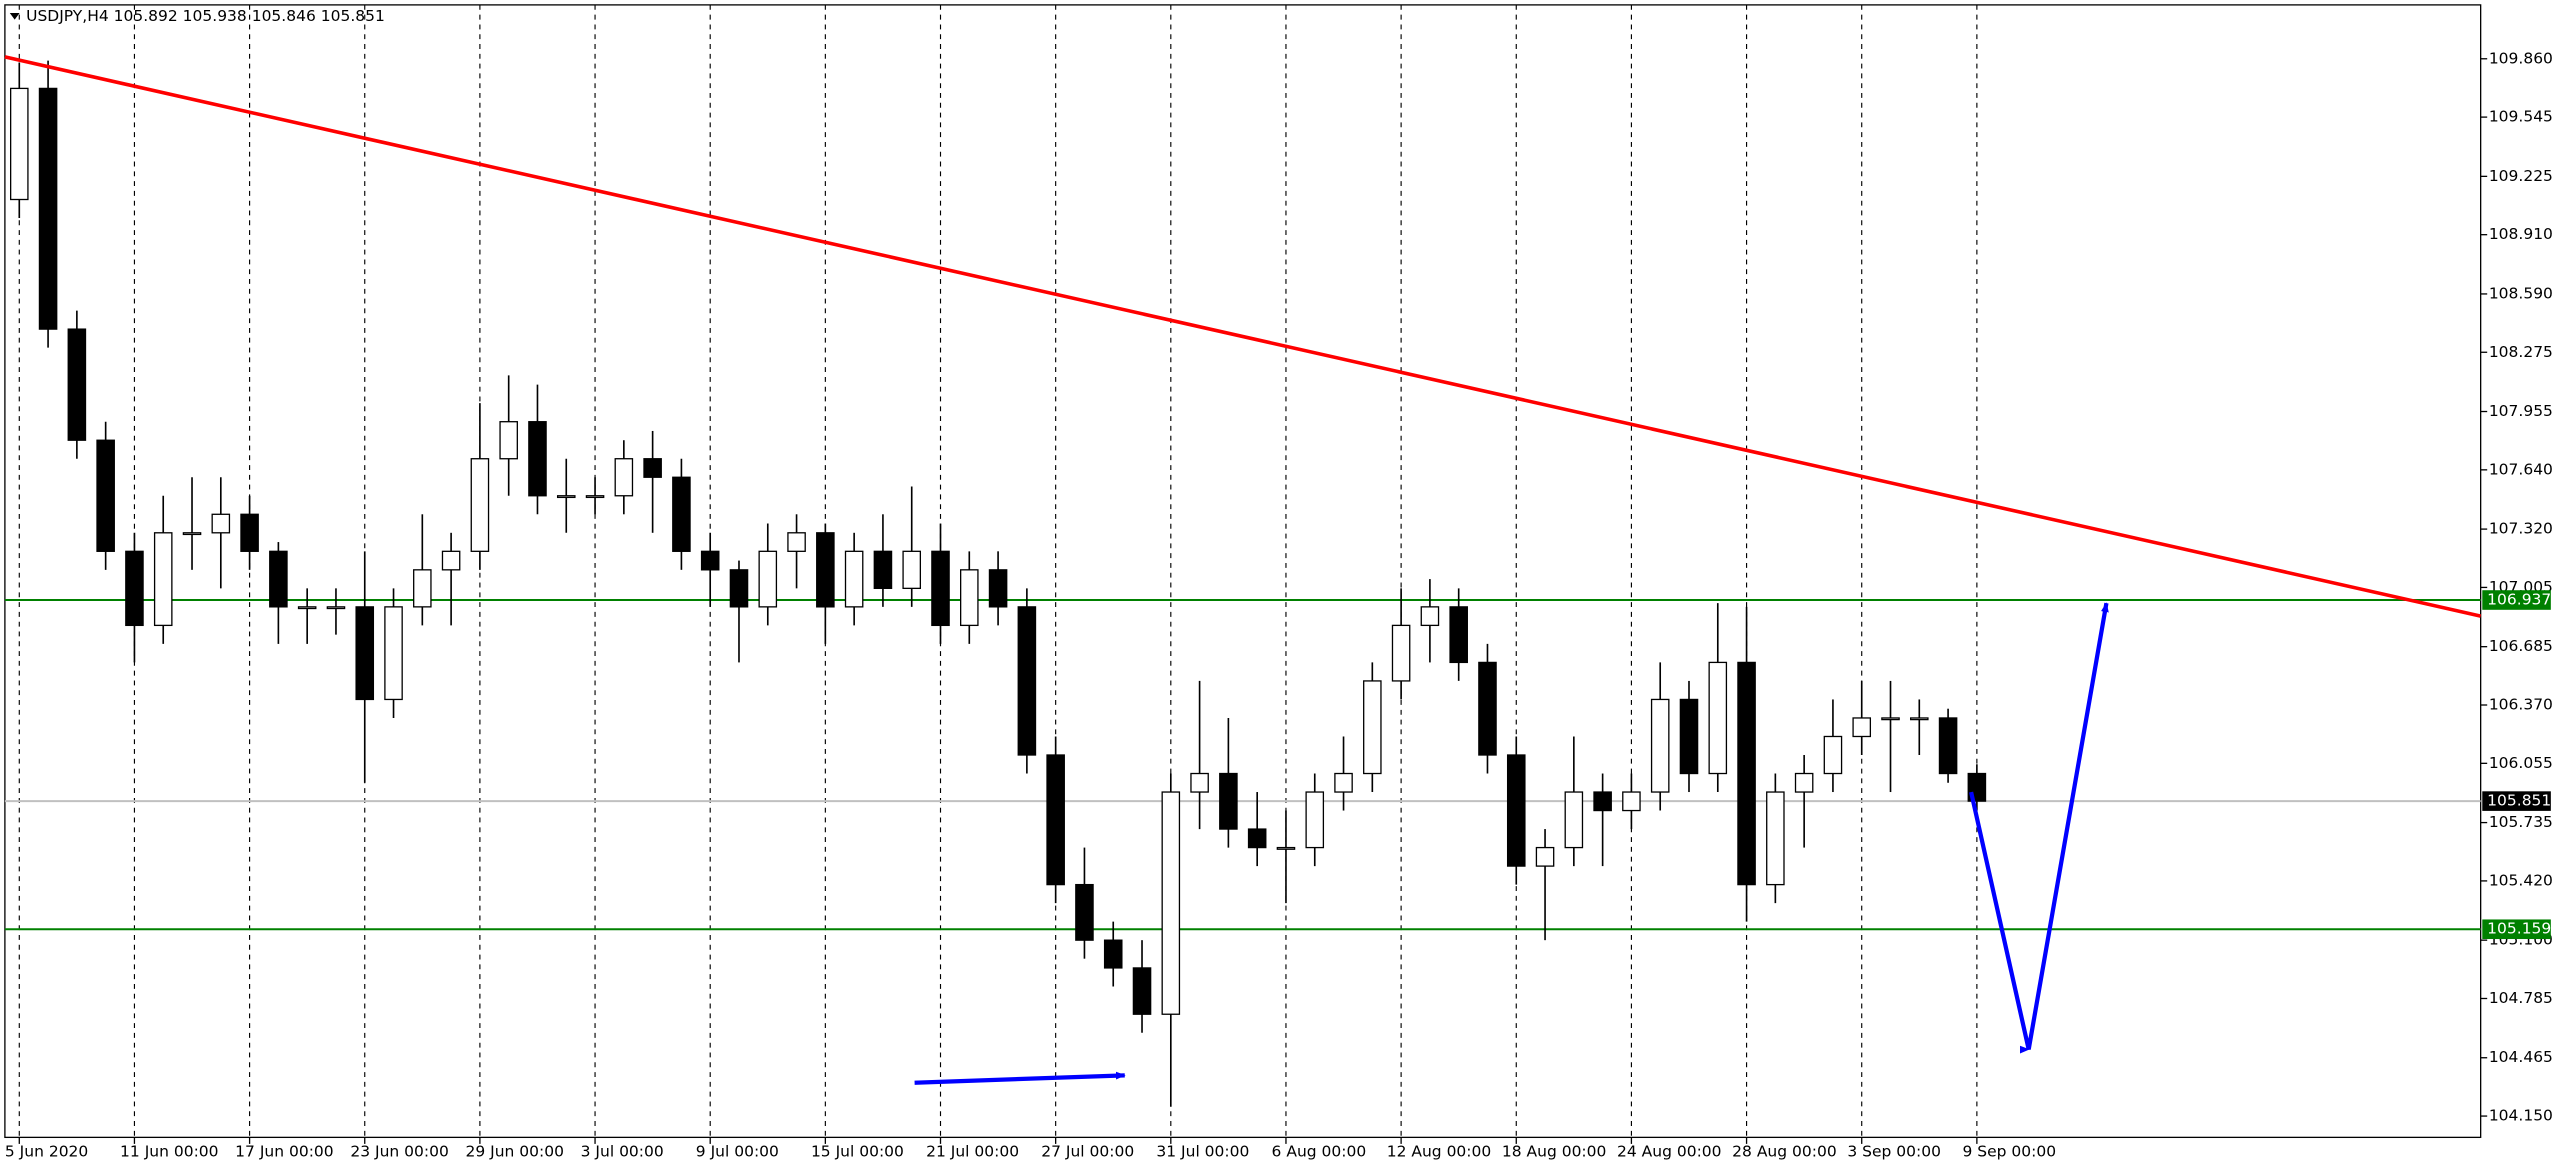 This screenshot has width=2559, height=1170. What do you see at coordinates (1202, 1152) in the screenshot?
I see `x-tick-label: 31 Jul 00:00` at bounding box center [1202, 1152].